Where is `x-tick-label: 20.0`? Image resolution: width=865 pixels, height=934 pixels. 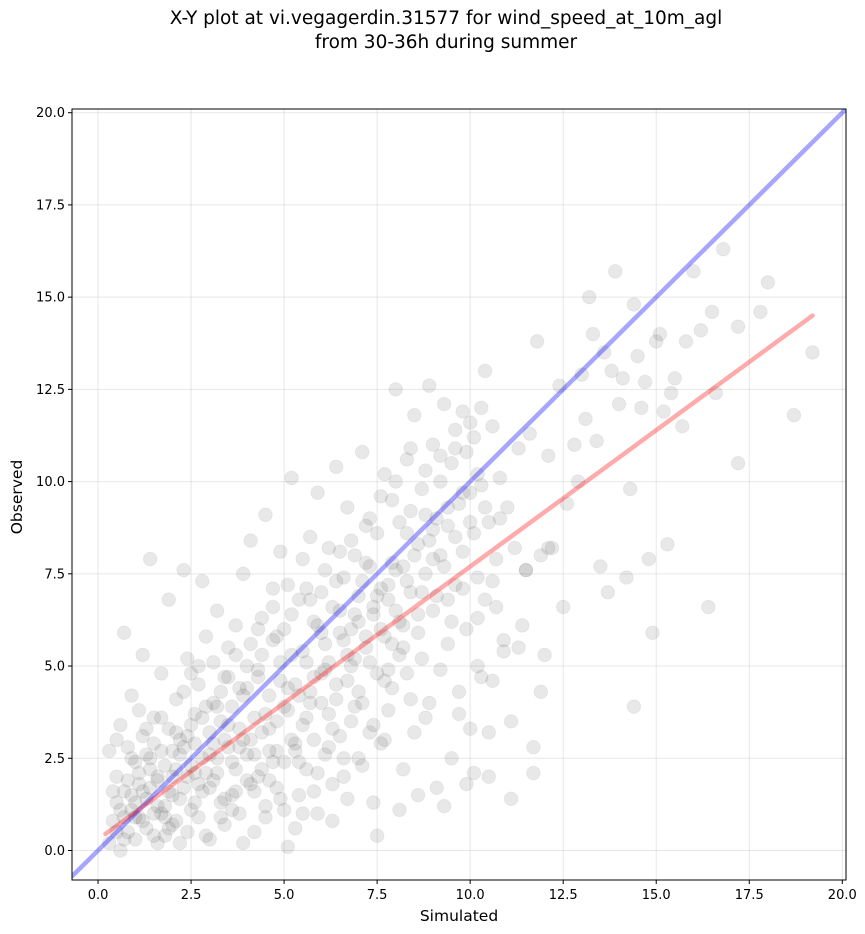 x-tick-label: 20.0 is located at coordinates (842, 895).